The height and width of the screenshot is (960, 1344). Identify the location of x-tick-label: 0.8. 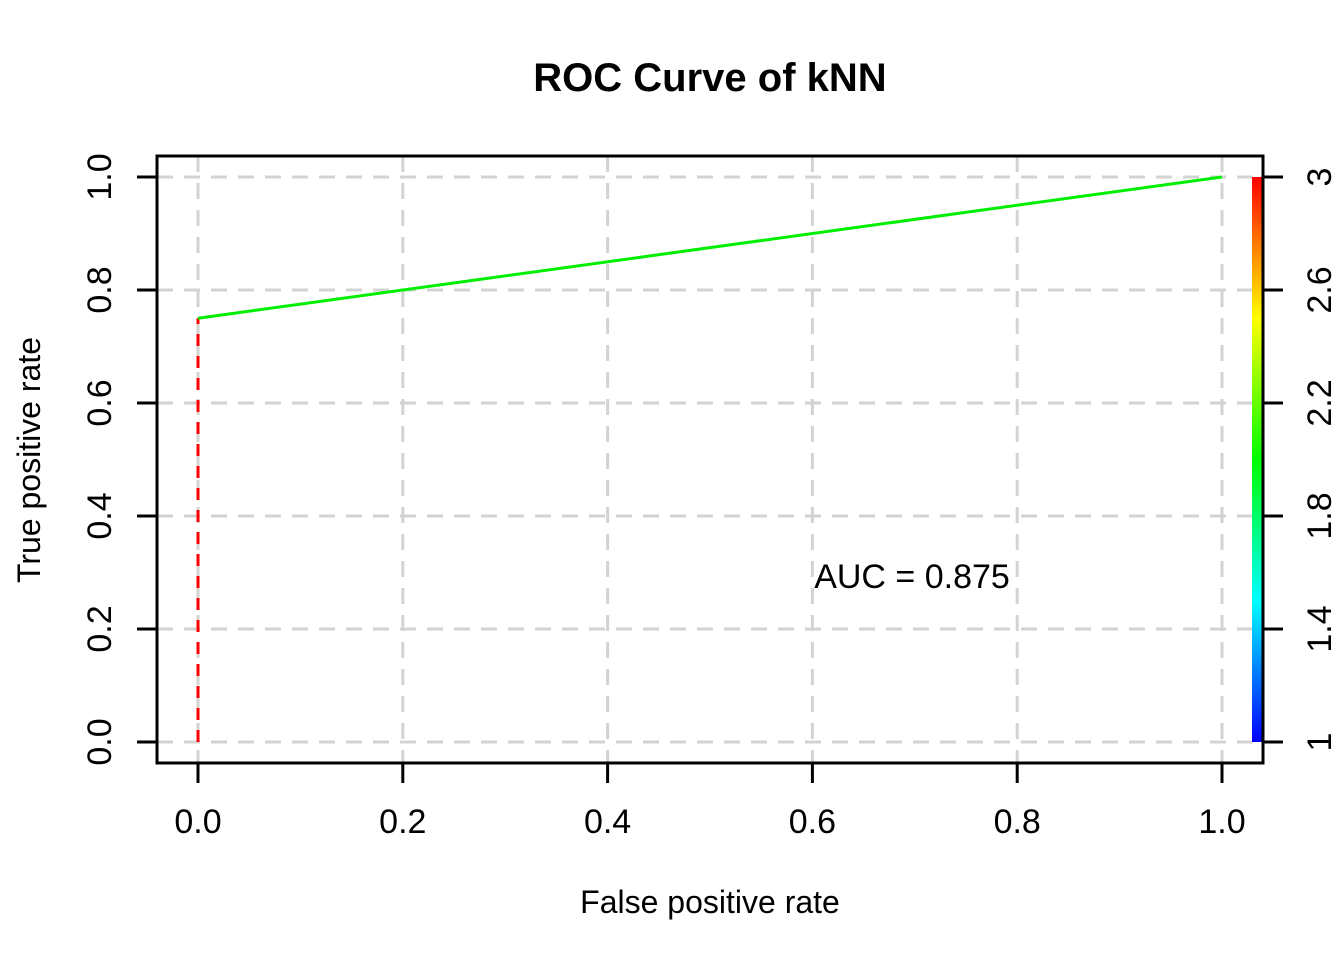
(1017, 822).